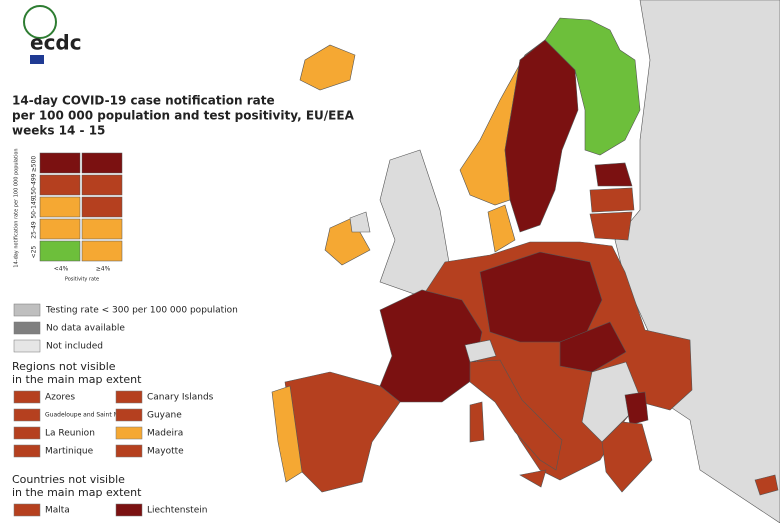  Describe the element at coordinates (766, 485) in the screenshot. I see `cyprus` at that location.